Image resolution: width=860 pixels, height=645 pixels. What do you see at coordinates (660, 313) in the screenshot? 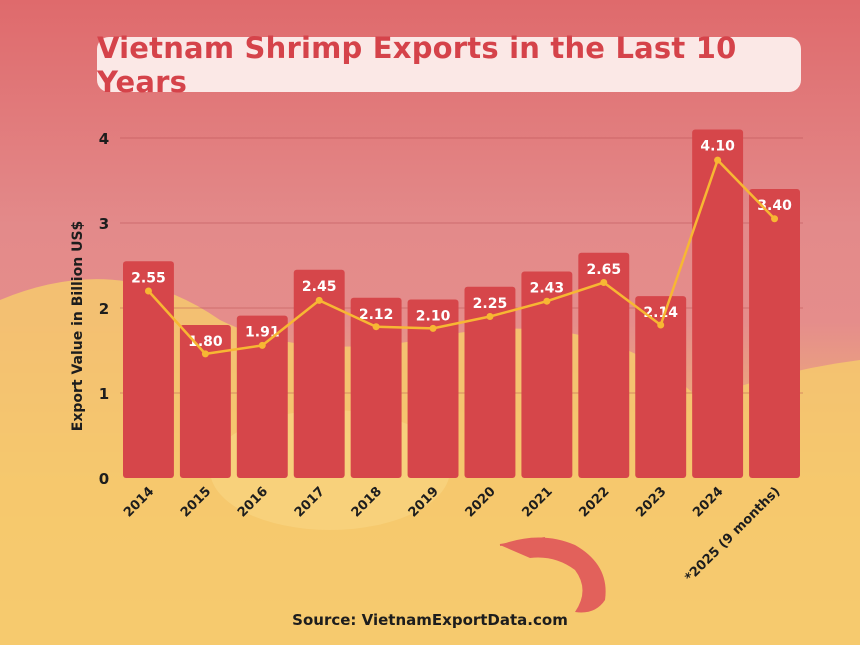
I see `data-label: 2.14` at bounding box center [660, 313].